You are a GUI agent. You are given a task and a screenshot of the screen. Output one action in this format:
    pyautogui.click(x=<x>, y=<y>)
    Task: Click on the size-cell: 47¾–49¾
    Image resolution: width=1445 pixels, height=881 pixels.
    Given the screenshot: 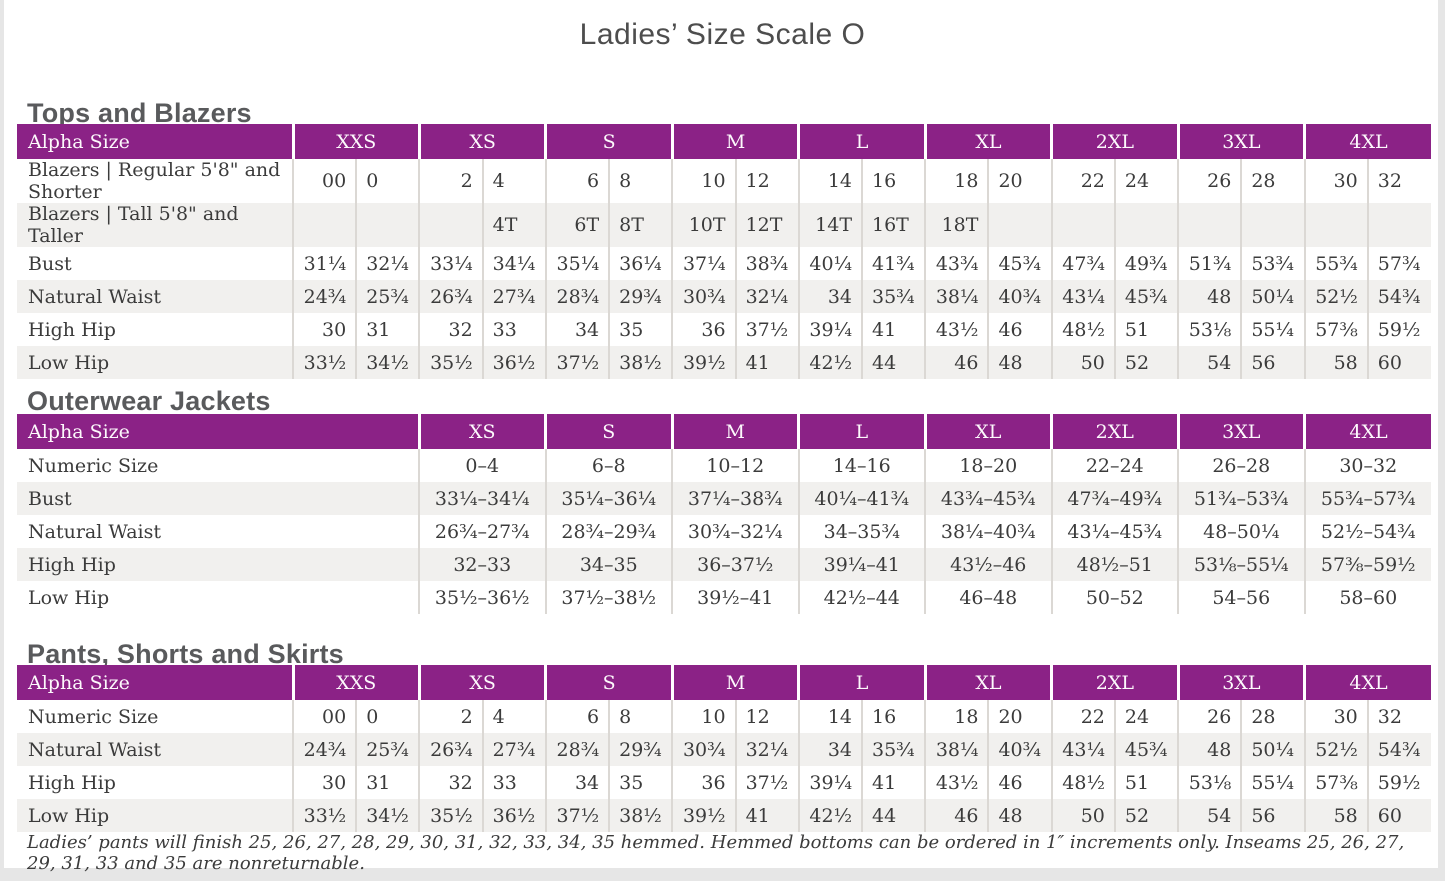 What is the action you would take?
    pyautogui.click(x=1114, y=498)
    